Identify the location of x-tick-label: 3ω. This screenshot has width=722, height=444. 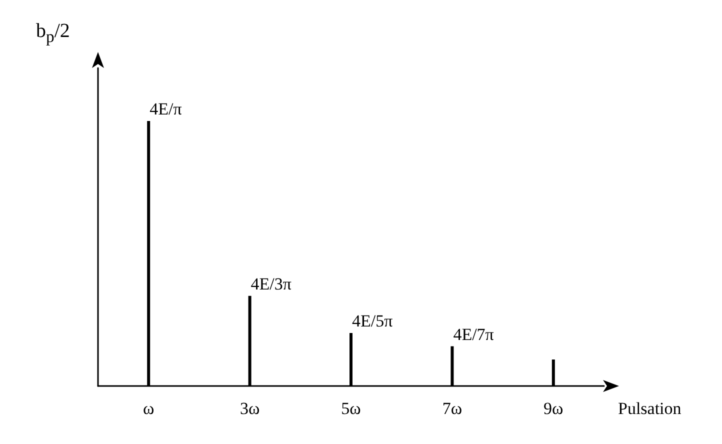
(250, 408).